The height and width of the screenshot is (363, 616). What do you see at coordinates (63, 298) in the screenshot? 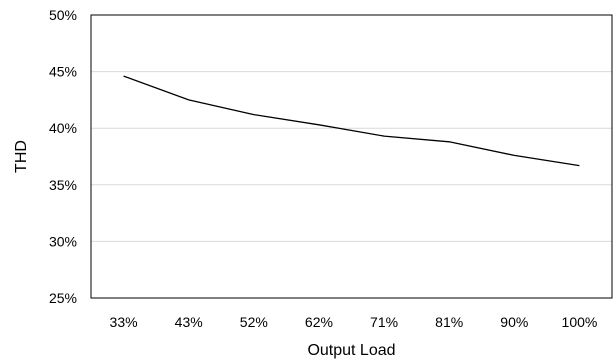
I see `y-tick-label: 25%` at bounding box center [63, 298].